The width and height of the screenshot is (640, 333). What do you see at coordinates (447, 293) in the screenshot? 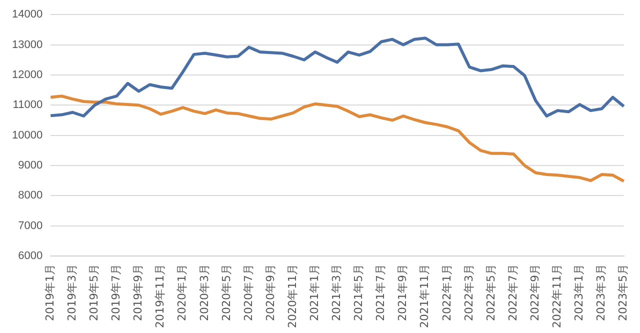
I see `x-tick-label: 2022年1月` at bounding box center [447, 293].